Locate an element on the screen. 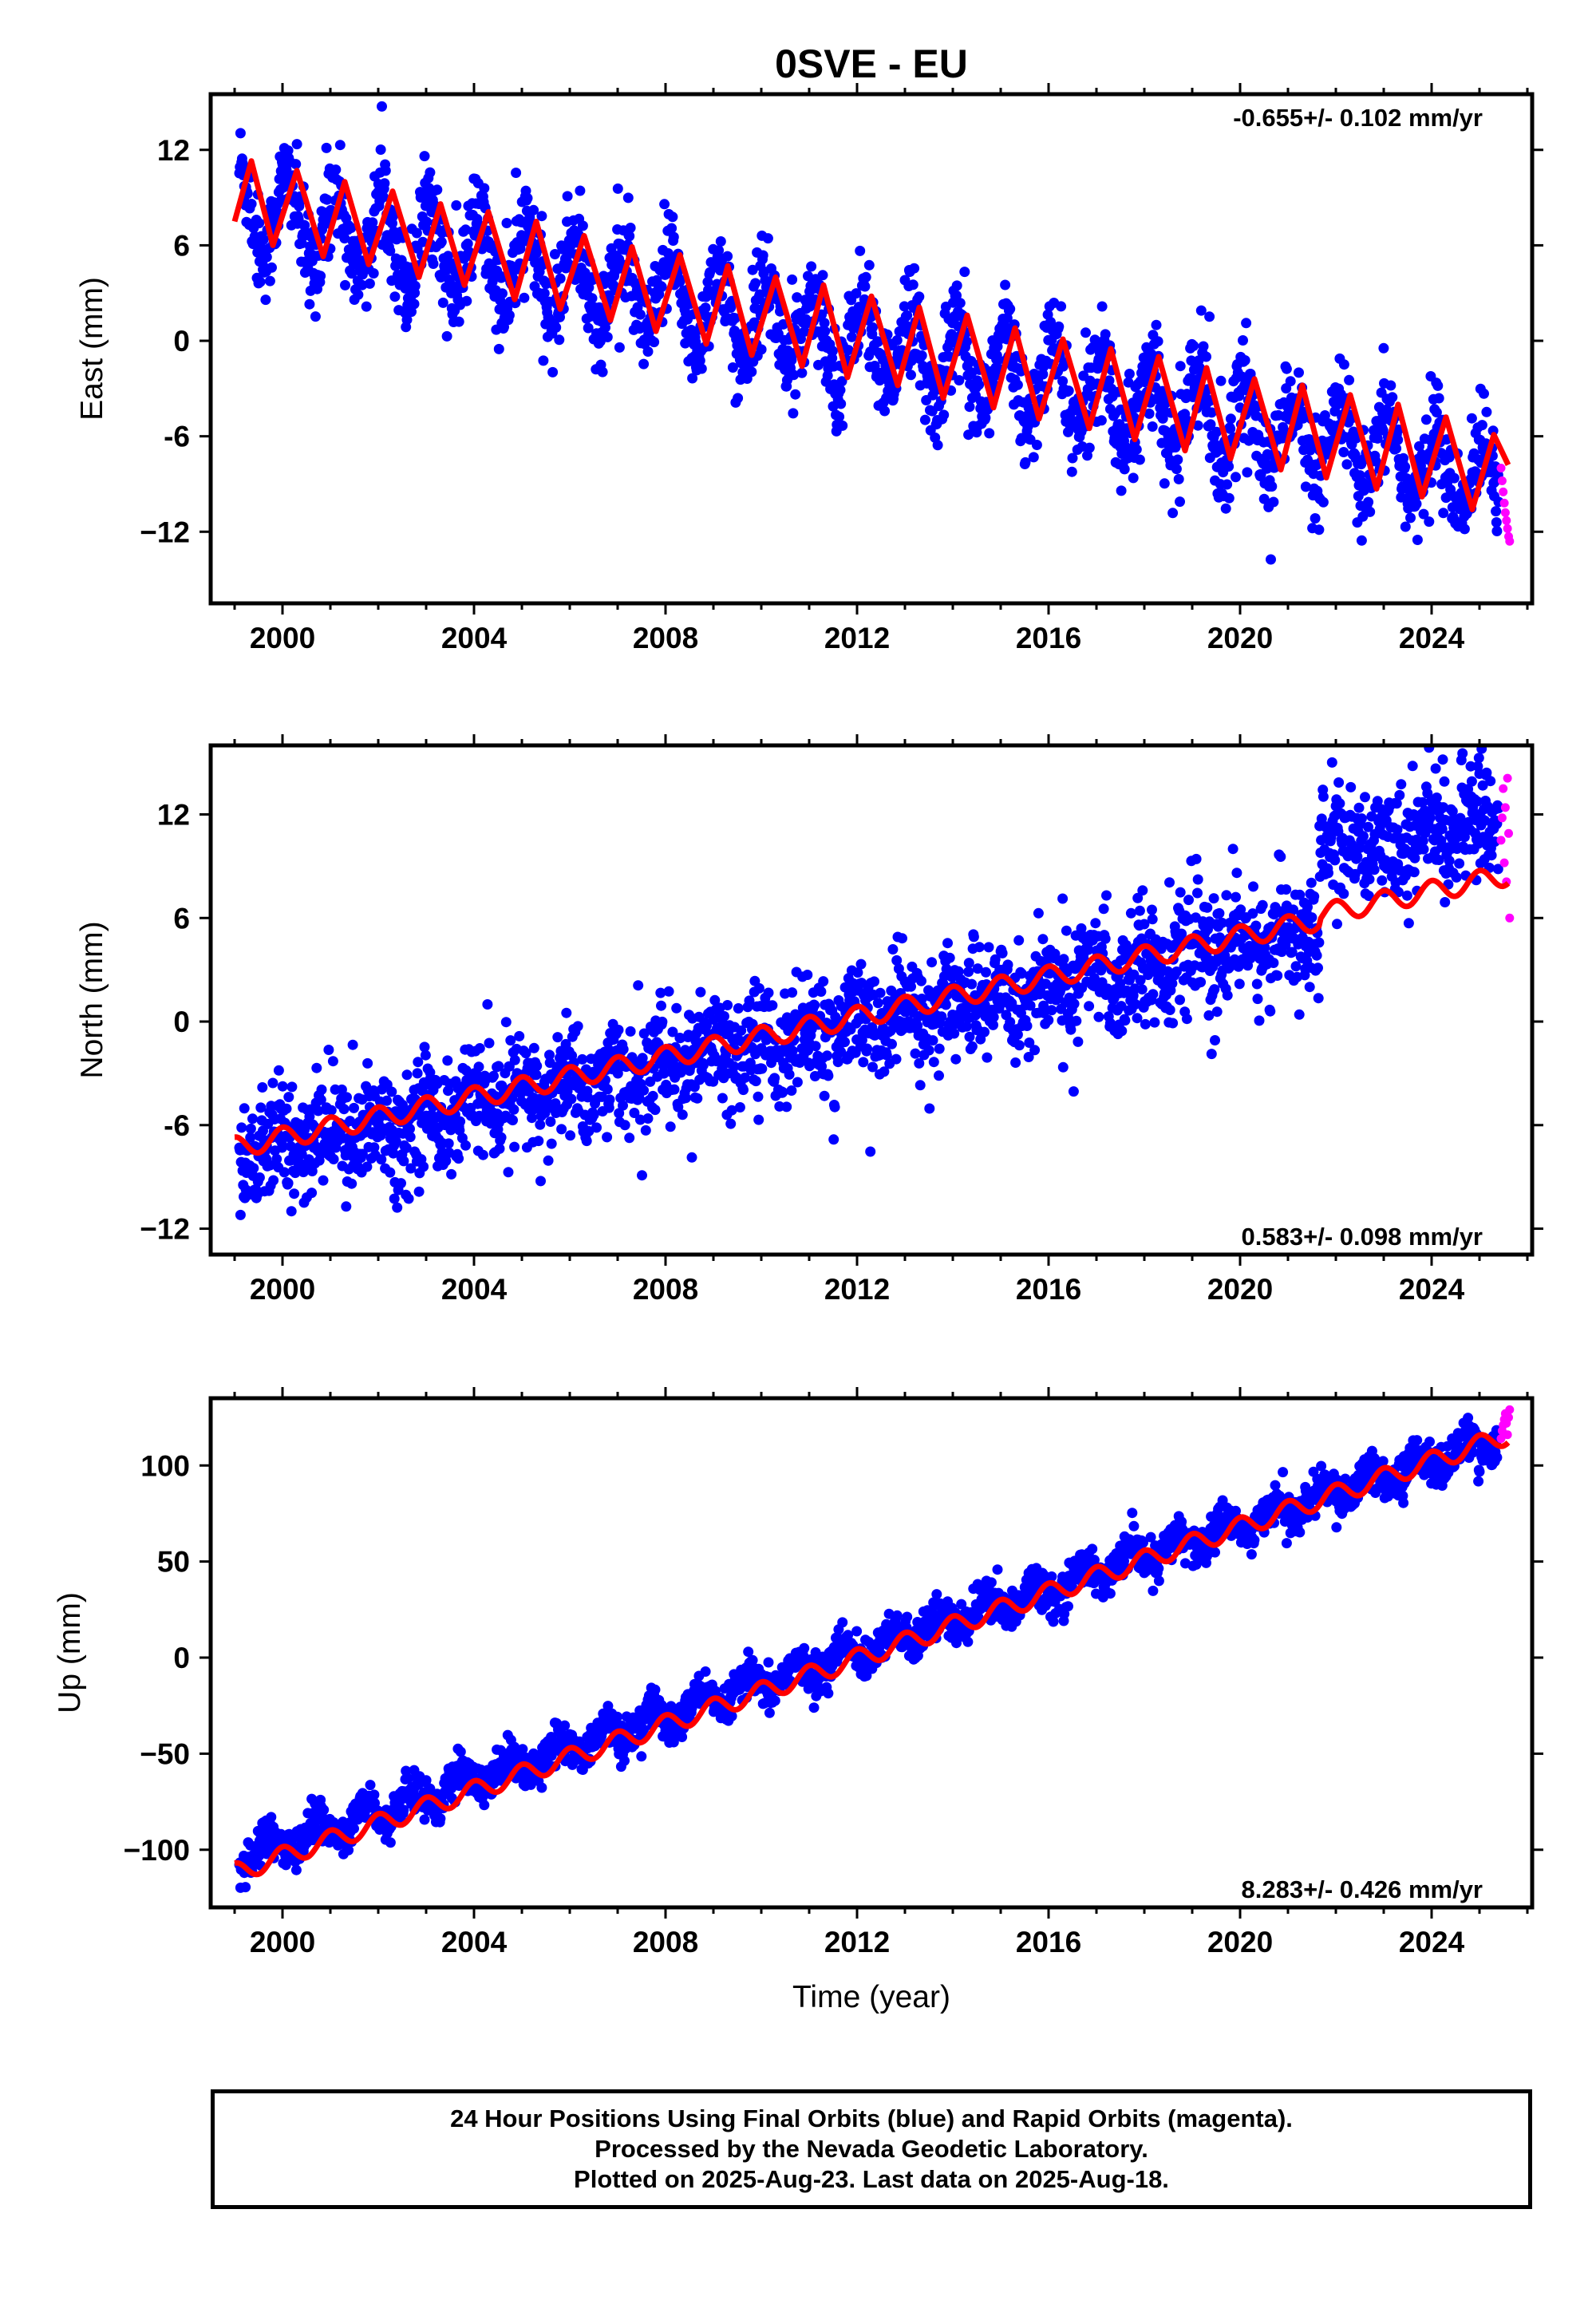 Image resolution: width=1596 pixels, height=2316 pixels. east-rapid-point is located at coordinates (1507, 528).